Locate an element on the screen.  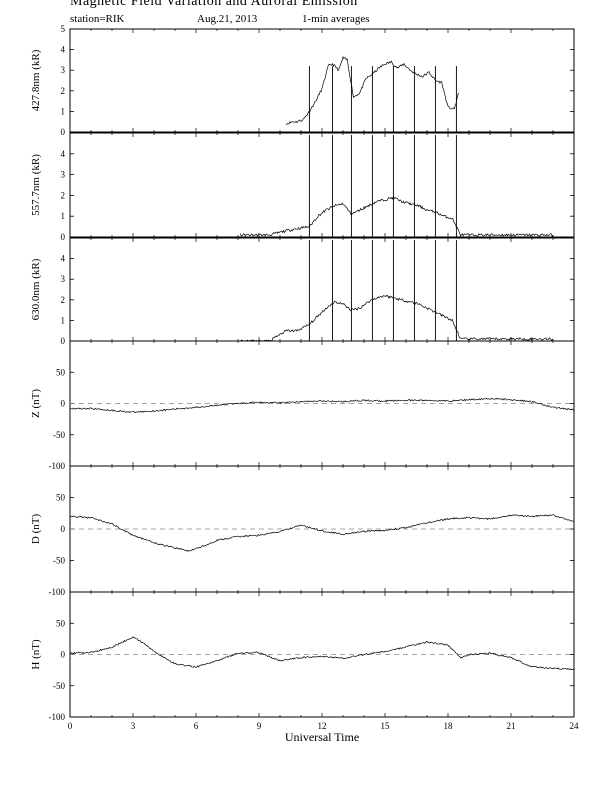
panel-5: -100 -50 0 50 D (nT) is located at coordinates (302, 531).